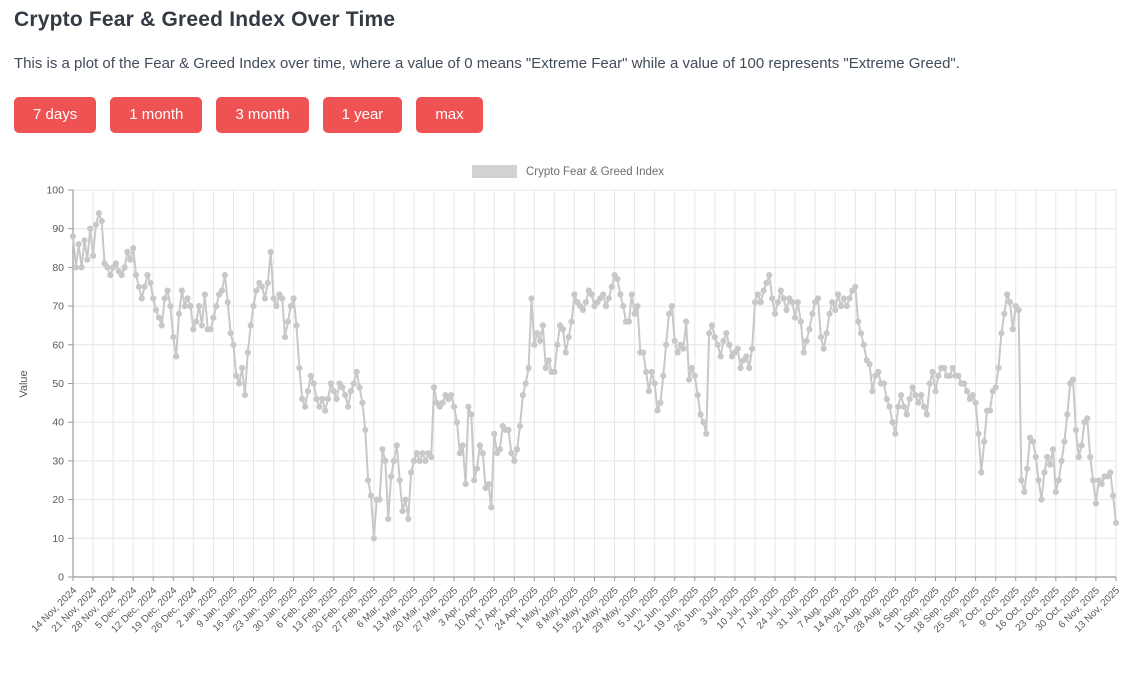 This screenshot has height=680, width=1136. I want to click on range-button-7-days: 7 days, so click(55, 115).